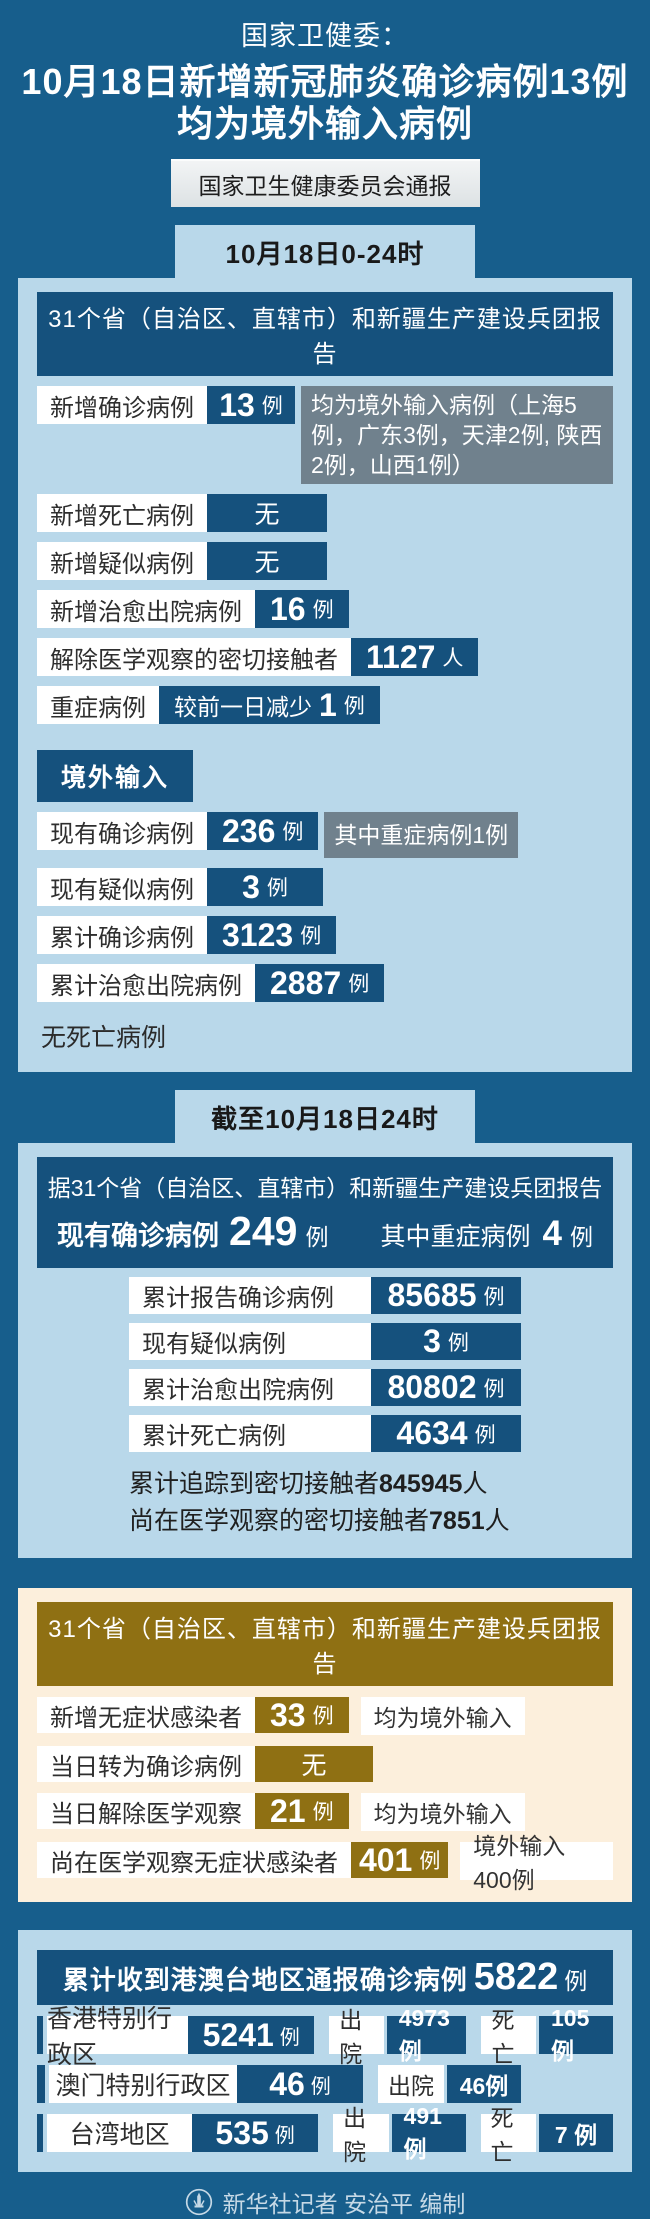  I want to click on note-line: 累计追踪到密切接触者845945人, so click(308, 1484).